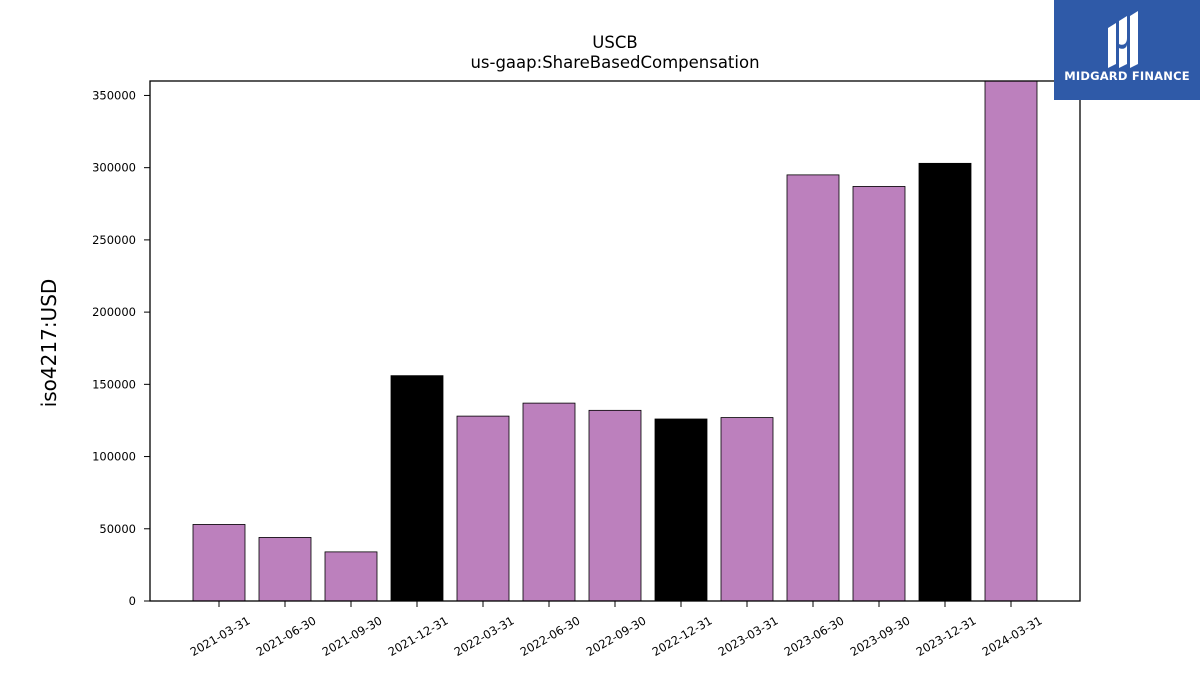  Describe the element at coordinates (114, 457) in the screenshot. I see `y-tick-label: 100000` at that location.